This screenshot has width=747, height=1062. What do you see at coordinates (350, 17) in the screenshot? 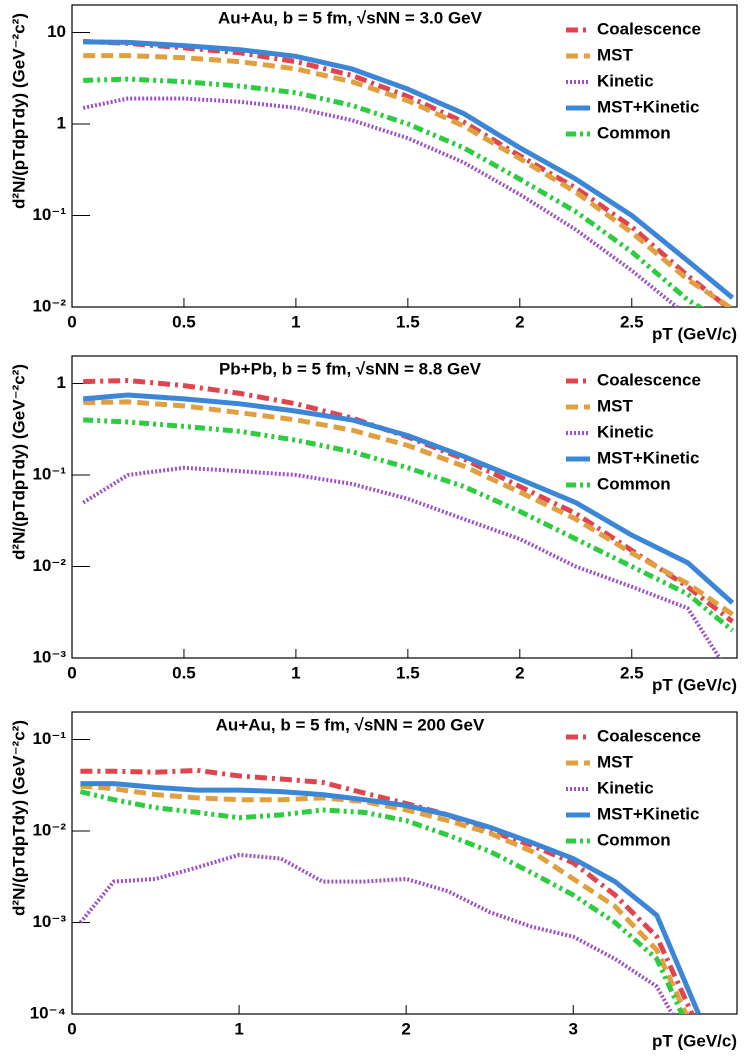
I see `chart-title: Au+Au, b = 5 fm, √sNN = 3.0 GeV` at bounding box center [350, 17].